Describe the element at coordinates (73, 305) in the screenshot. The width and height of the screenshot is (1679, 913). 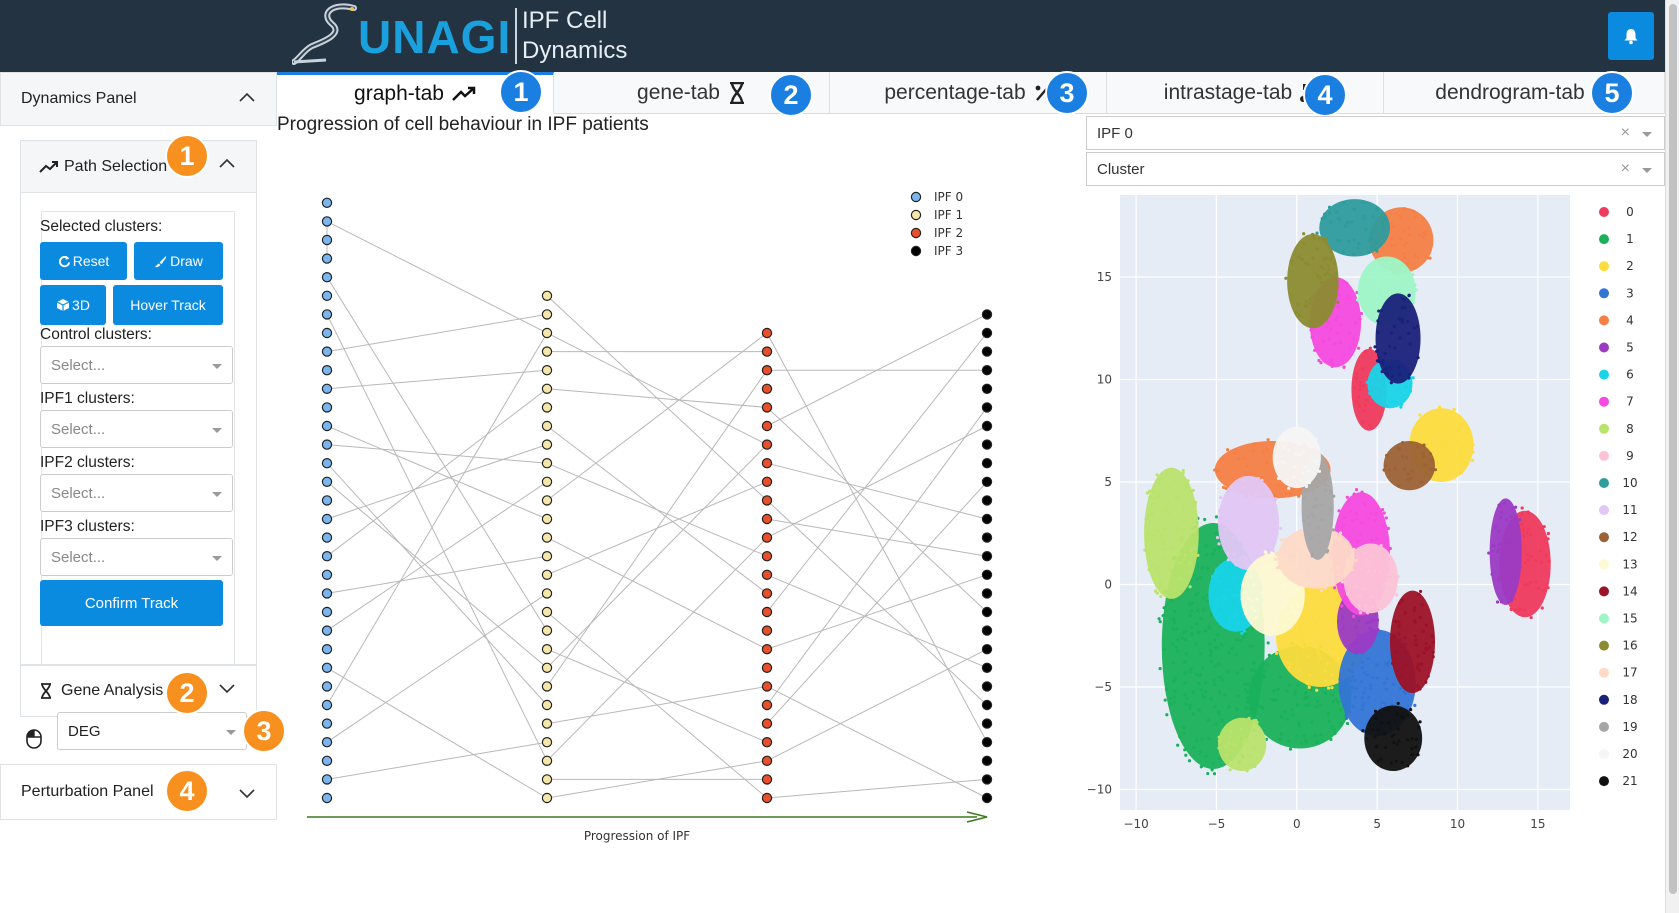
I see `3d-button: 3D` at that location.